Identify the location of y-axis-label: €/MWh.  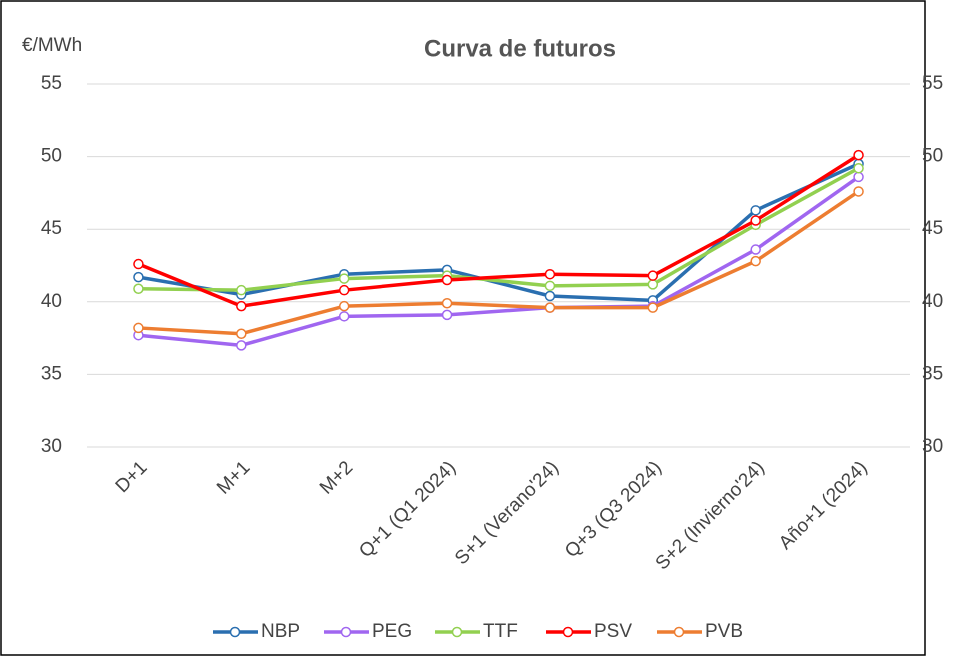
(52, 45).